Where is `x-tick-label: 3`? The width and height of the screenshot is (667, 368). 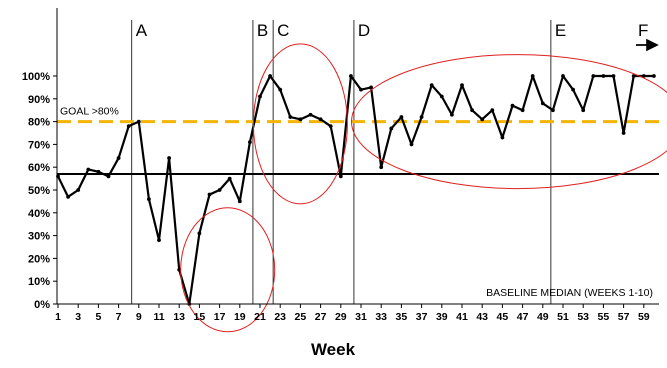 x-tick-label: 3 is located at coordinates (78, 317).